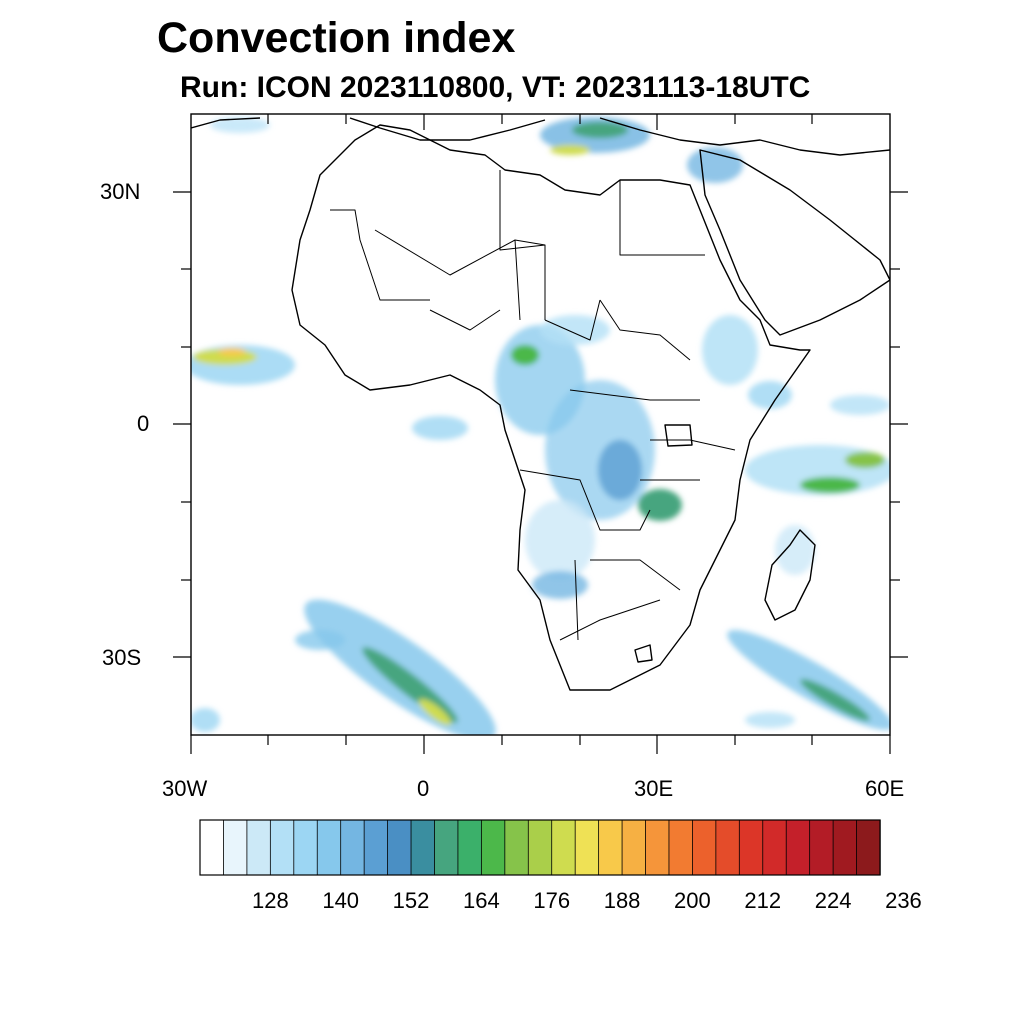  What do you see at coordinates (495, 87) in the screenshot?
I see `plot-subtitle: Run: ICON 2023110800, VT: 20231113-18UTC` at bounding box center [495, 87].